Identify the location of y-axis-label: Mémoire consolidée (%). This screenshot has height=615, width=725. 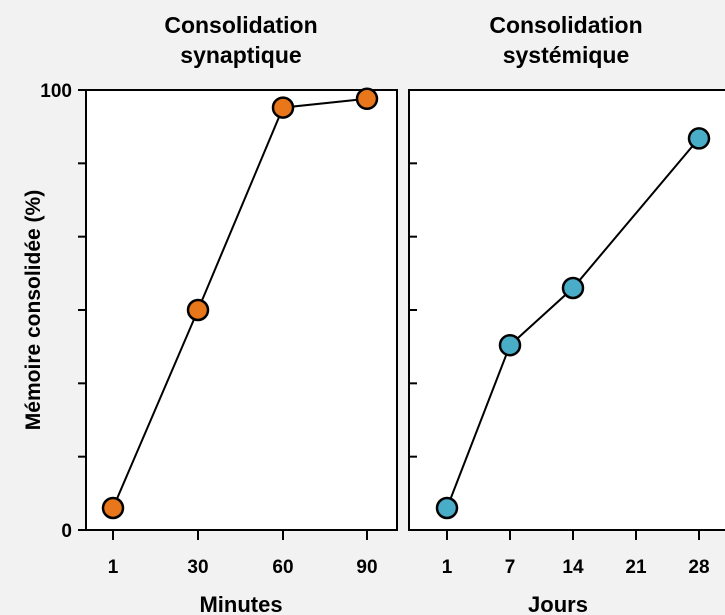
(33, 310).